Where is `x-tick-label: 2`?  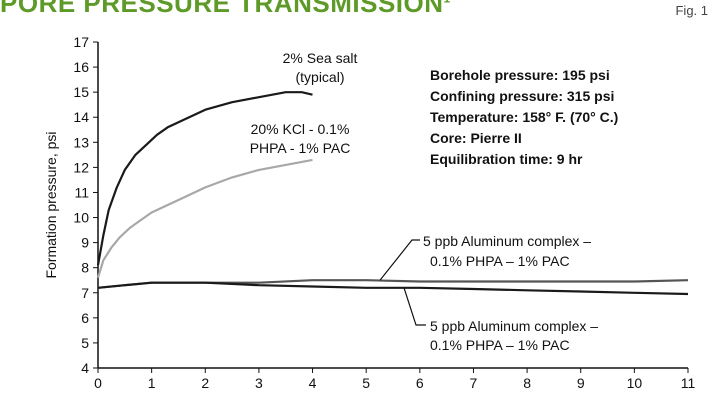
x-tick-label: 2 is located at coordinates (205, 383).